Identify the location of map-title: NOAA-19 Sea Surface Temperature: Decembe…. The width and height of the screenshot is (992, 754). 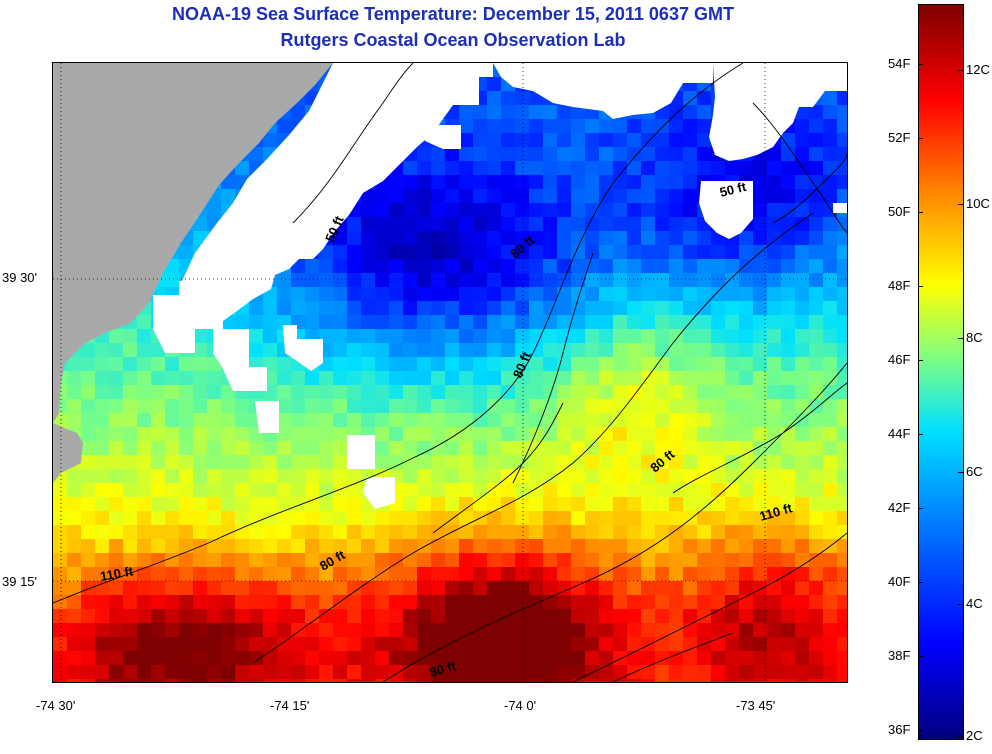
(453, 14).